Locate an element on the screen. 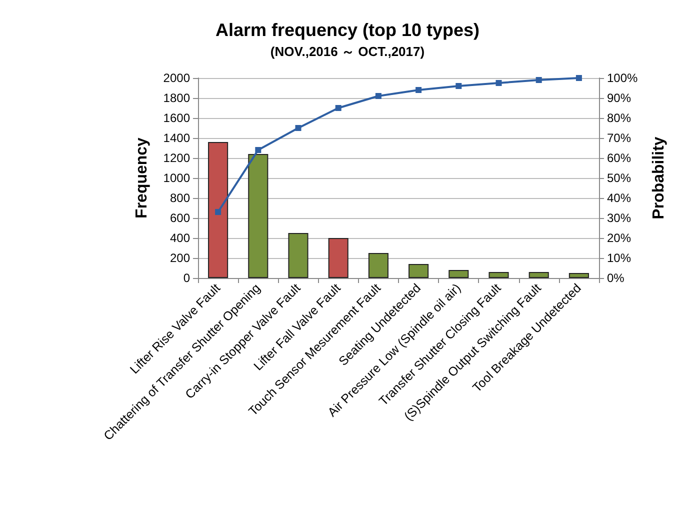 Image resolution: width=695 pixels, height=526 pixels. chart-title: Alarm frequency (top 10 types) is located at coordinates (347, 30).